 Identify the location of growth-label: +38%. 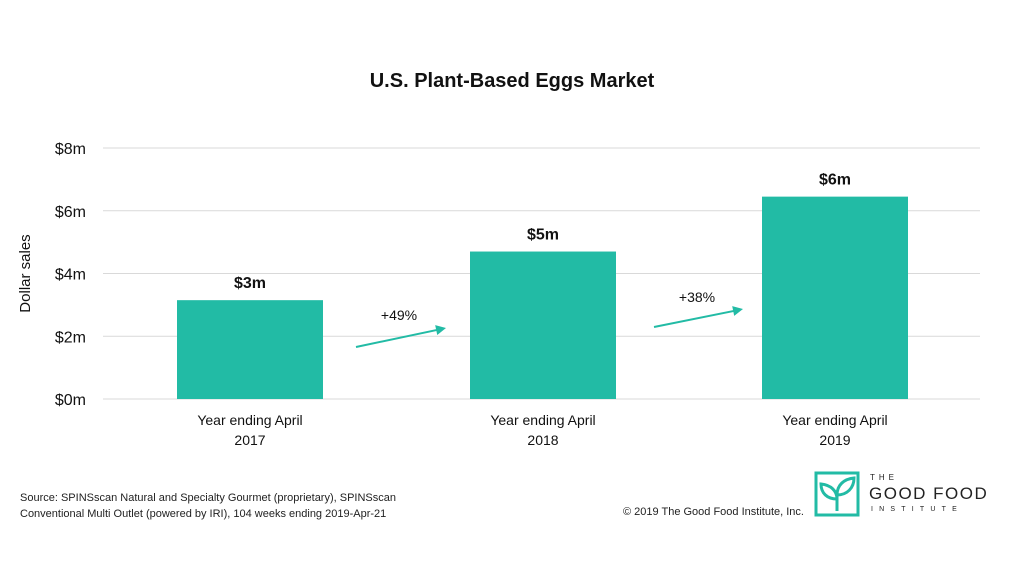
(697, 297).